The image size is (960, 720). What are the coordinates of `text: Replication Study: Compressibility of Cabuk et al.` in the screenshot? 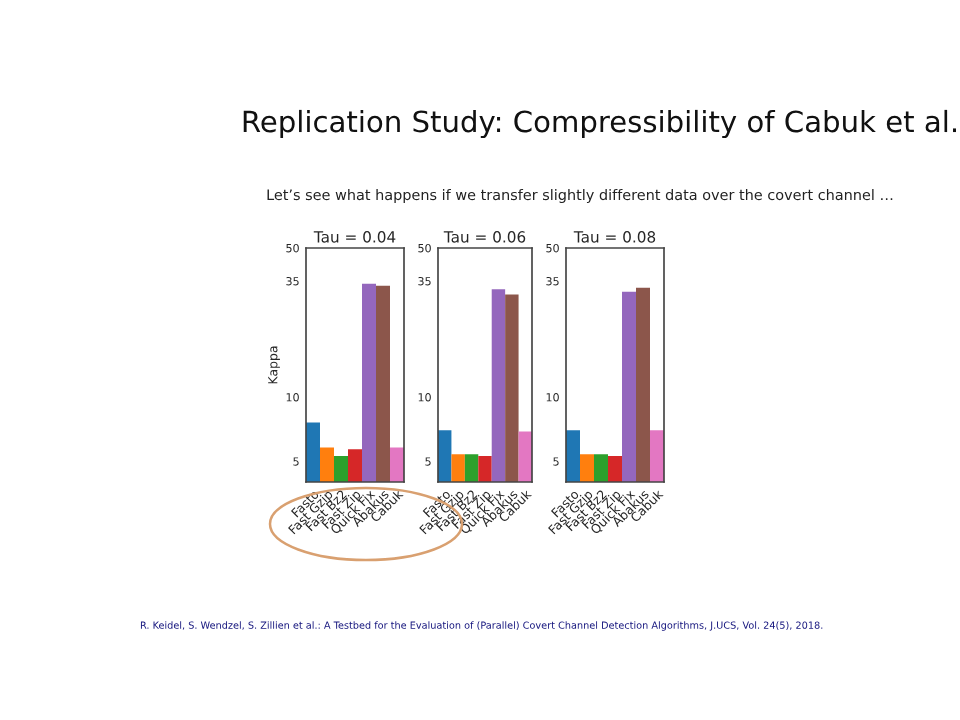 It's located at (599, 124).